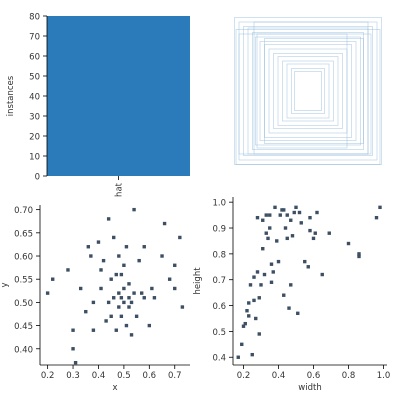 This screenshot has height=400, width=400. Describe the element at coordinates (27, 280) in the screenshot. I see `y-tick-labels: 0.40 0.45 0.50 0.55 0.60 0.65 0.70` at that location.